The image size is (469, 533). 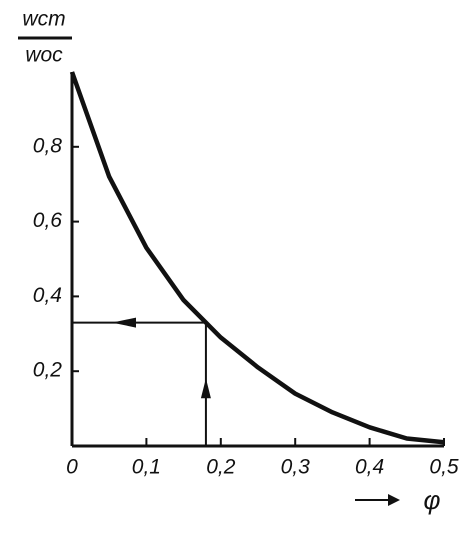 What do you see at coordinates (369, 467) in the screenshot?
I see `x-tick-label: 0,4` at bounding box center [369, 467].